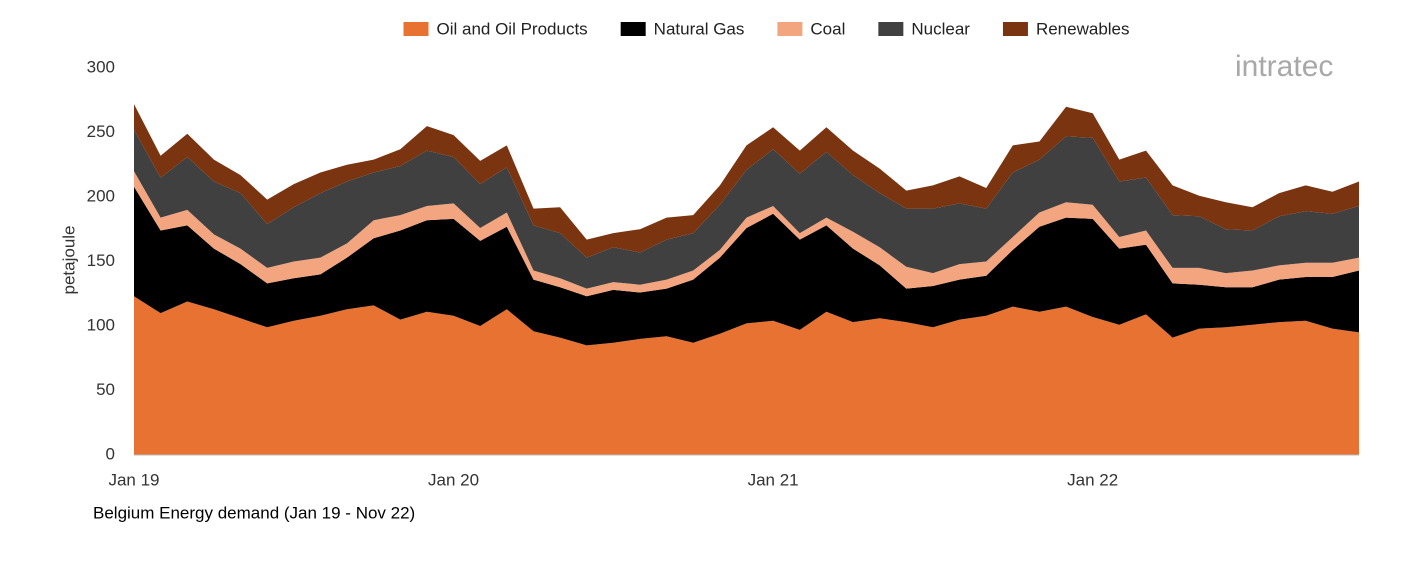  What do you see at coordinates (68, 259) in the screenshot?
I see `y-axis-label: petajoule` at bounding box center [68, 259].